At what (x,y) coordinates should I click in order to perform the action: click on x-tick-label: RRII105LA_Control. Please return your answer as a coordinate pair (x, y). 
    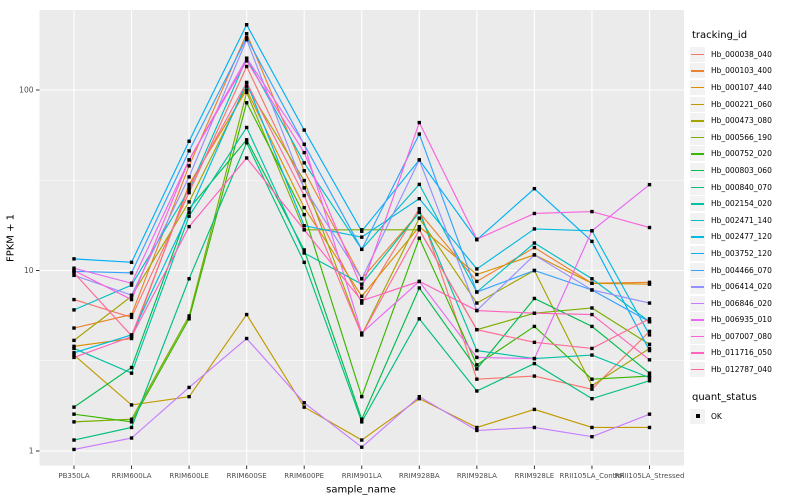
    Looking at the image, I should click on (592, 476).